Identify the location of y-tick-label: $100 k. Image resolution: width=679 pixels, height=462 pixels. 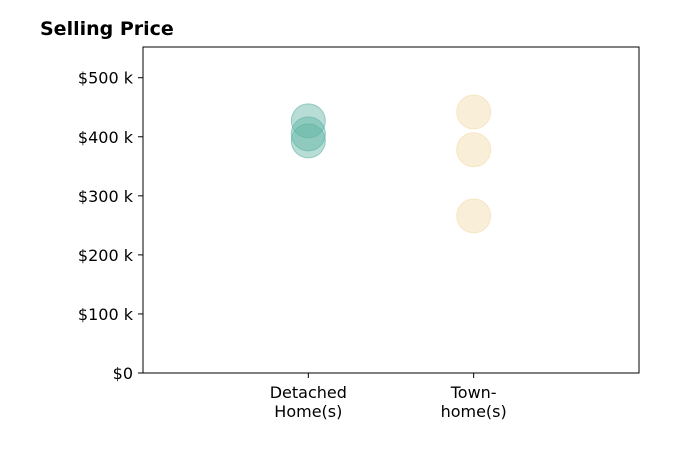
(106, 314).